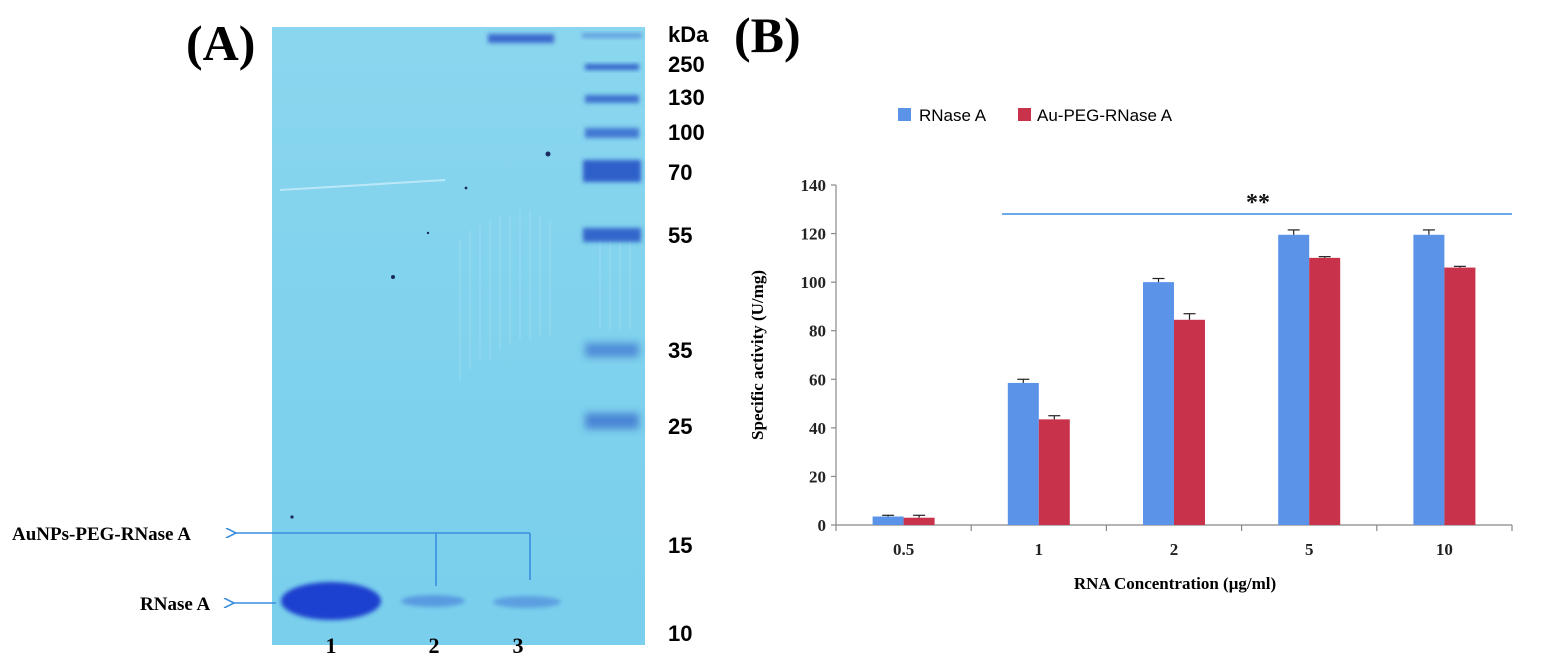 The image size is (1555, 658). Describe the element at coordinates (680, 426) in the screenshot. I see `marker-label-25: 25` at that location.